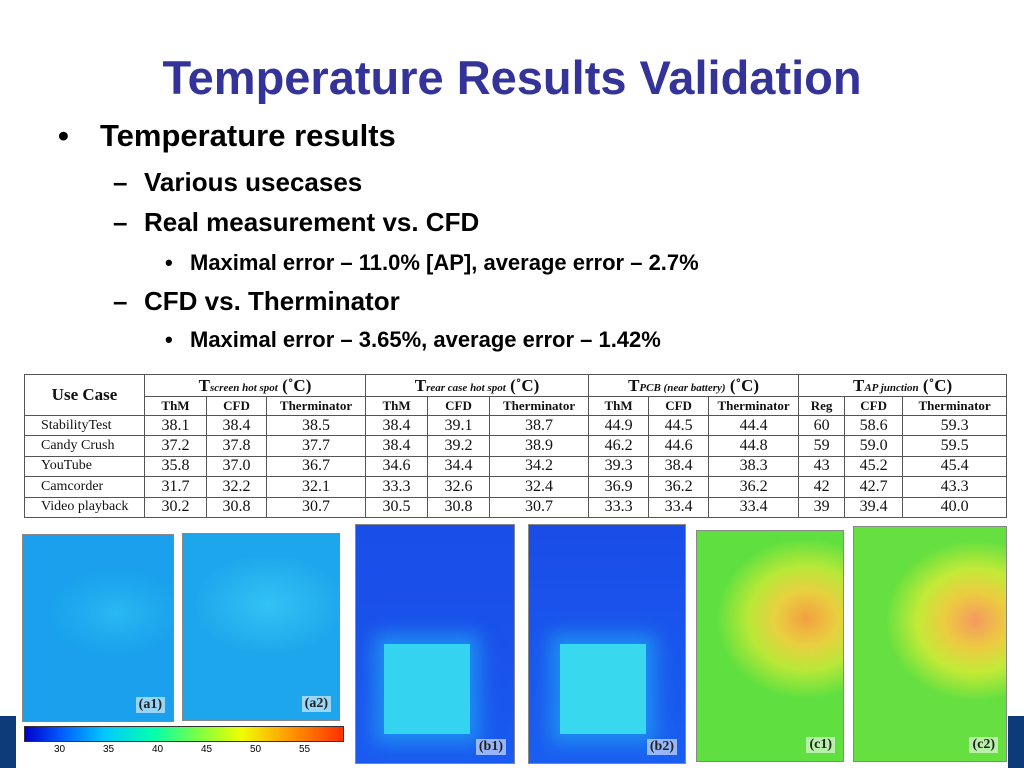 The height and width of the screenshot is (768, 1024). Describe the element at coordinates (84, 466) in the screenshot. I see `use-case-name: YouTube` at that location.